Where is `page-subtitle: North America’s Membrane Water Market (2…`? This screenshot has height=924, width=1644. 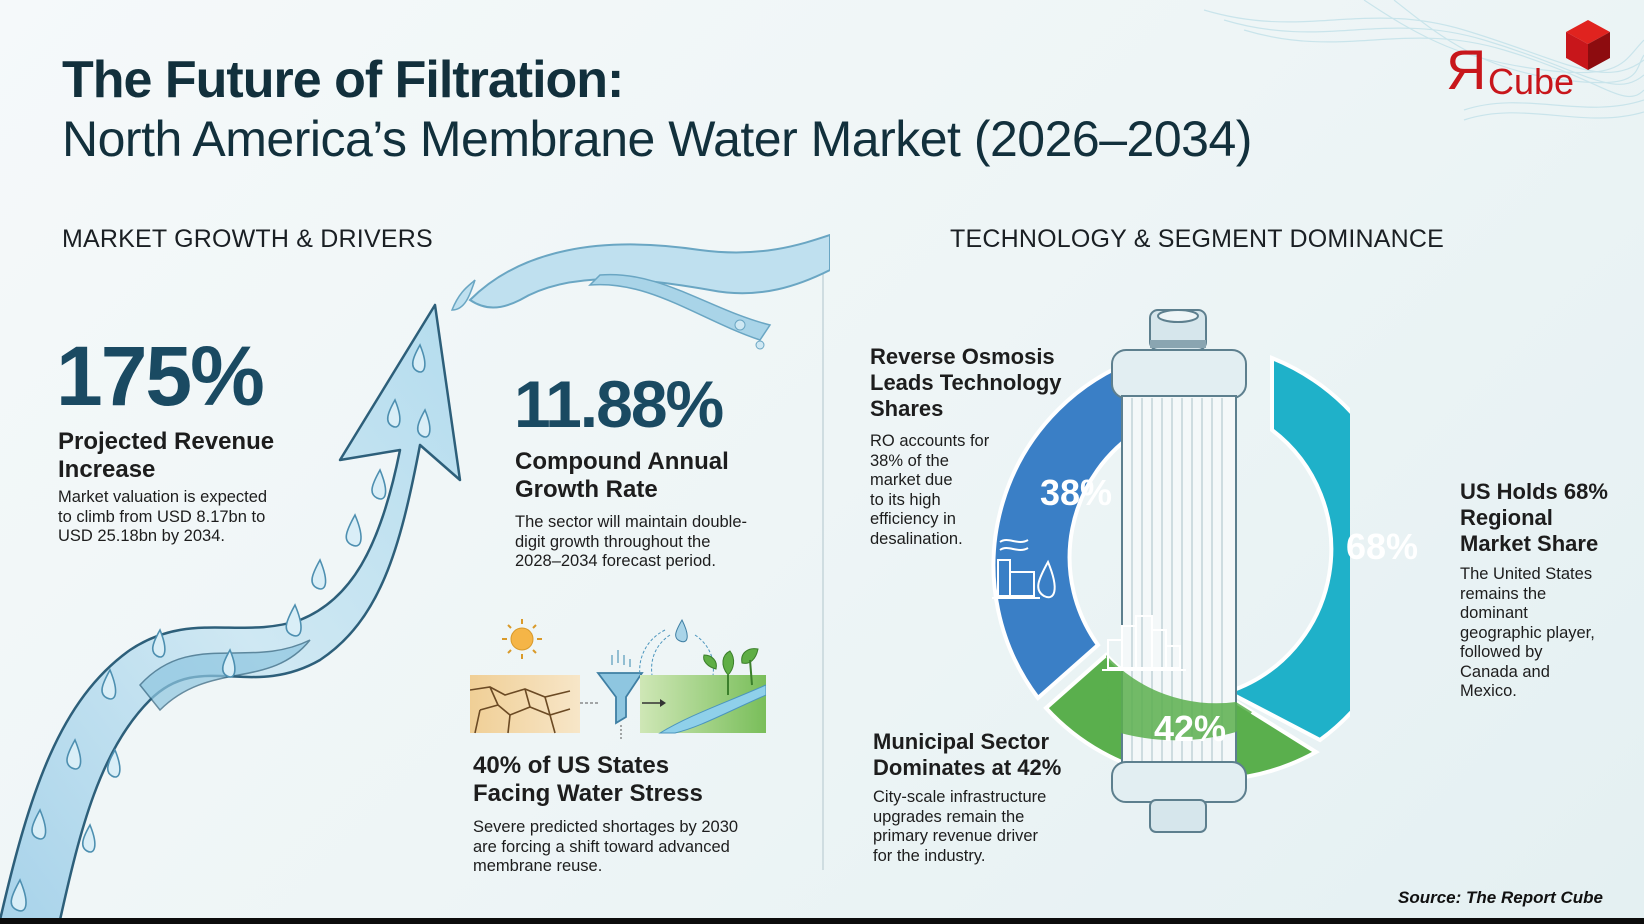
page-subtitle: North America’s Membrane Water Market (2… is located at coordinates (657, 139).